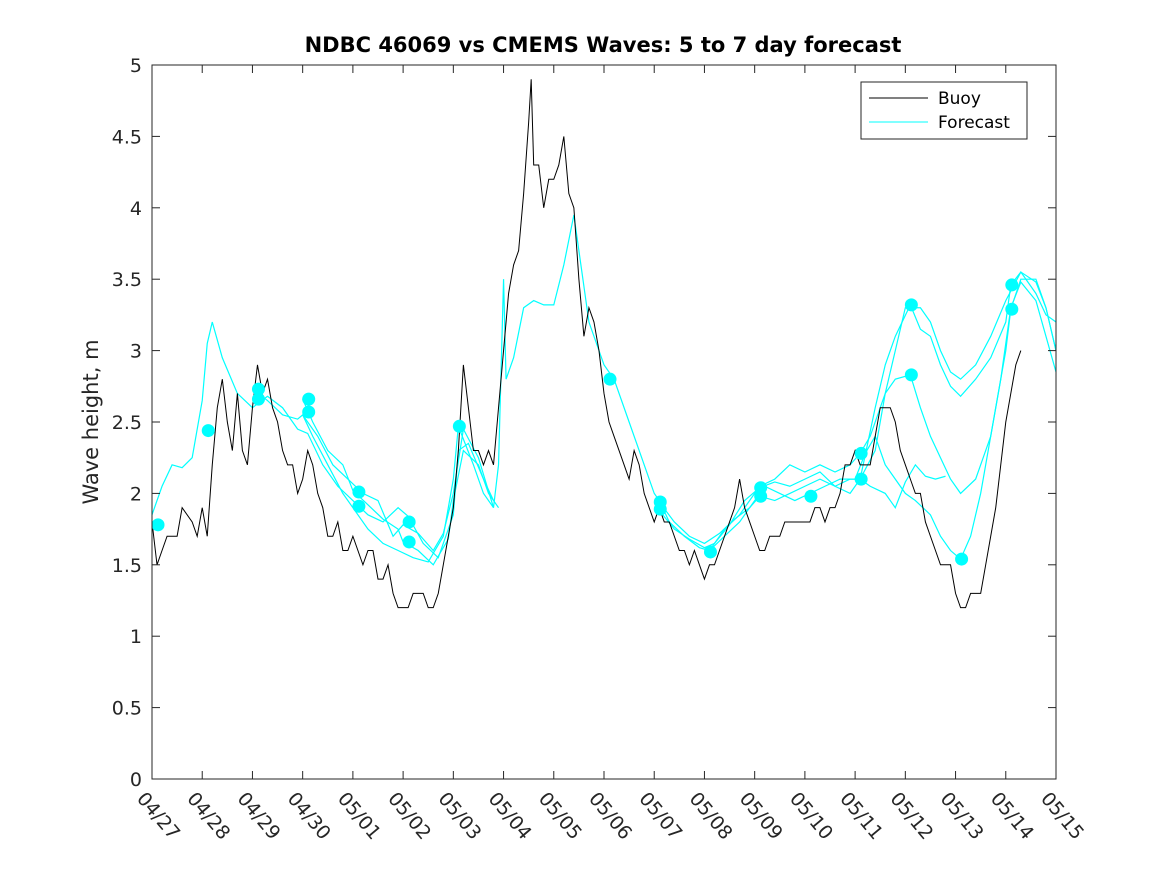 Image resolution: width=1167 pixels, height=875 pixels. What do you see at coordinates (309, 816) in the screenshot?
I see `x-tick-label: 04/30` at bounding box center [309, 816].